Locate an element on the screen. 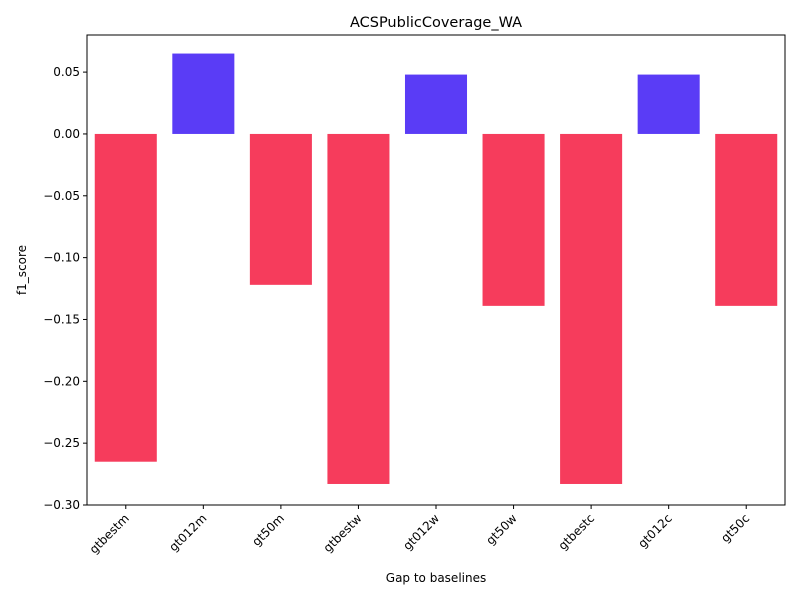 The width and height of the screenshot is (800, 600). bar-gt012w is located at coordinates (436, 104).